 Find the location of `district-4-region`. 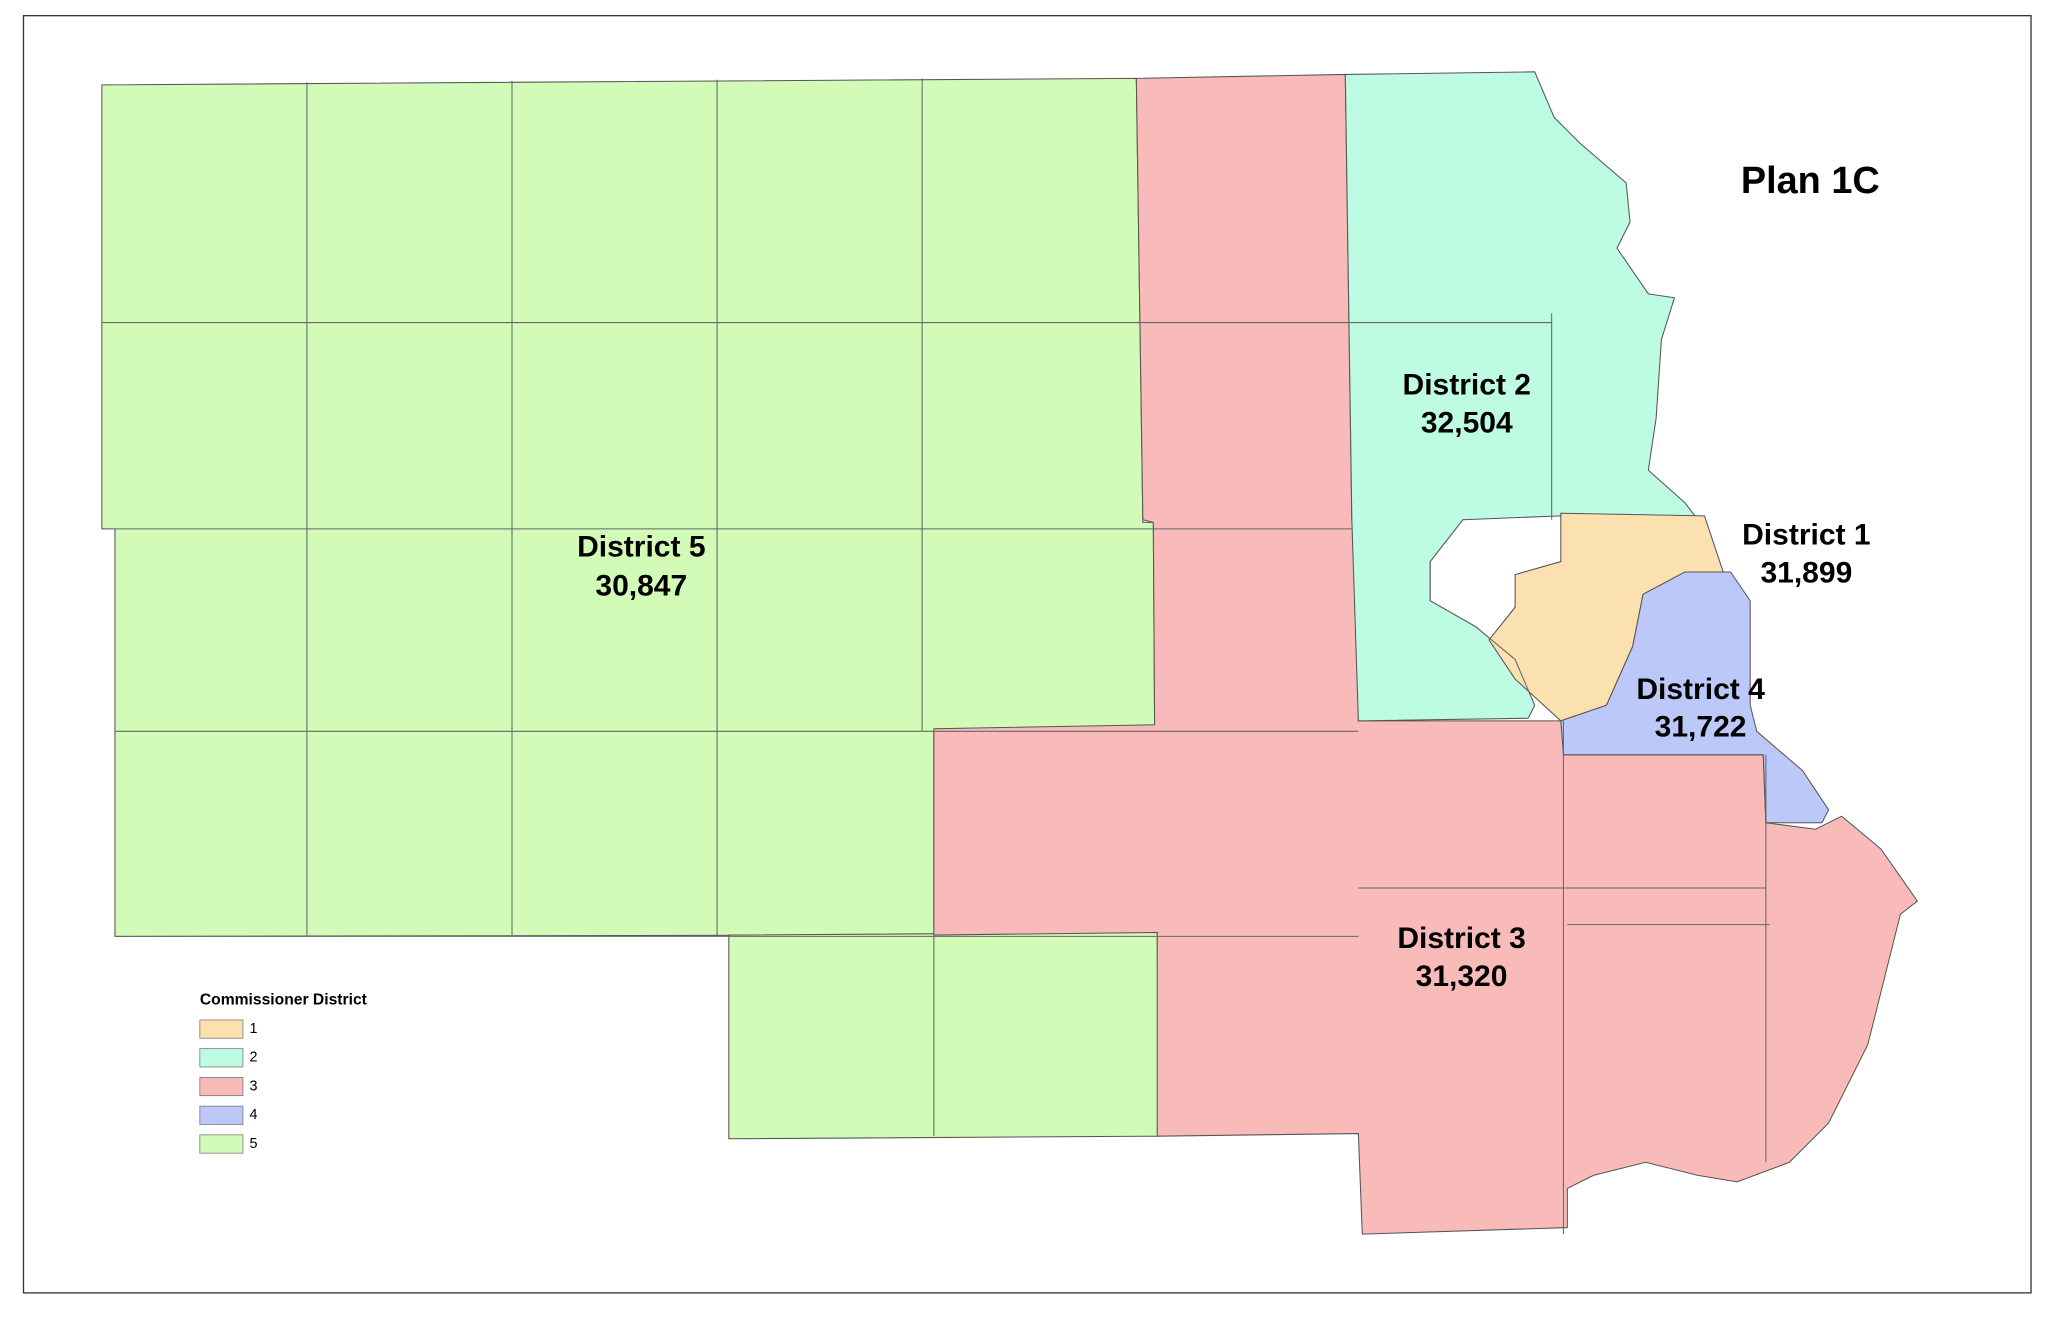

district-4-region is located at coordinates (1695, 697).